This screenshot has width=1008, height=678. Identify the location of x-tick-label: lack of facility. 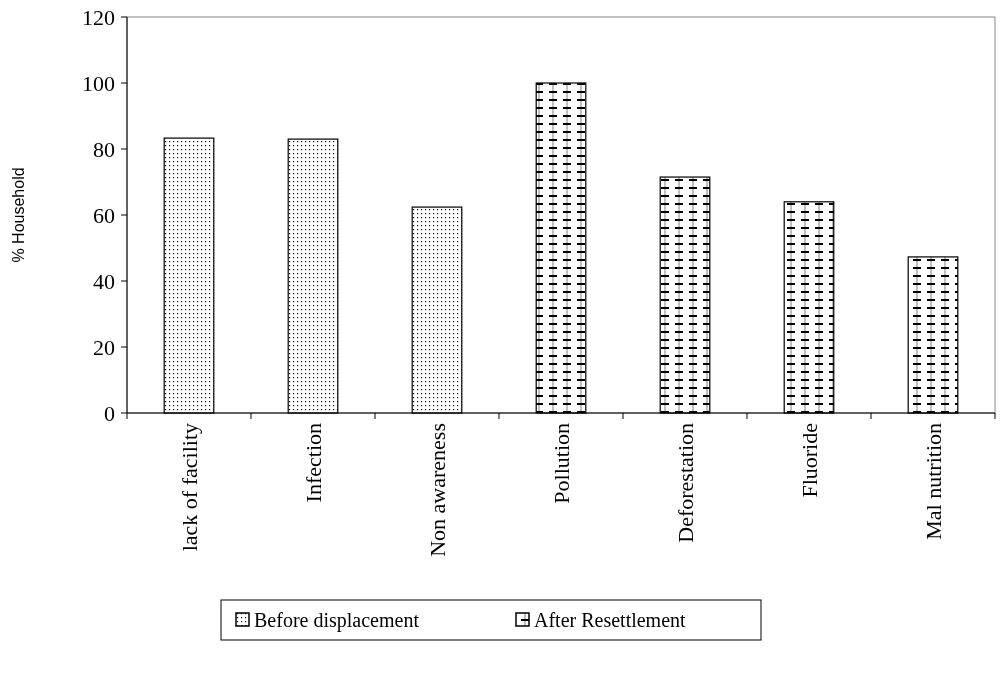
(189, 487).